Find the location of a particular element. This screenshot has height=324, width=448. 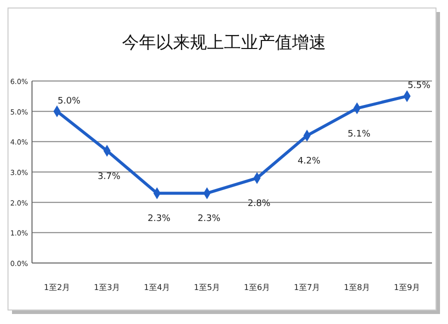

text: 3.7% is located at coordinates (109, 177).